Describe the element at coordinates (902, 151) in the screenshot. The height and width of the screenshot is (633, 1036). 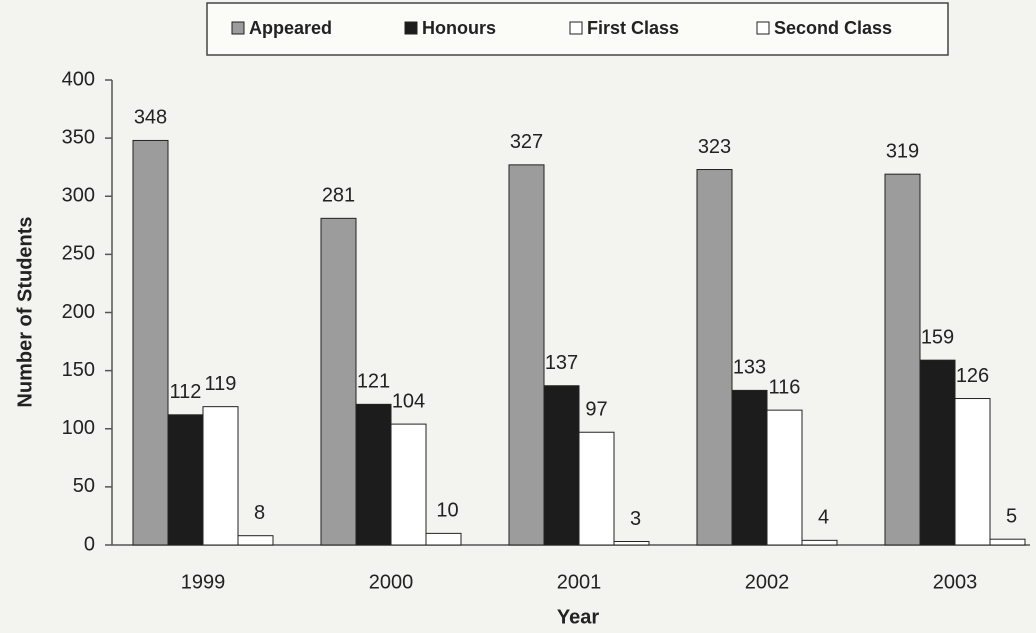
I see `data-label: 319` at that location.